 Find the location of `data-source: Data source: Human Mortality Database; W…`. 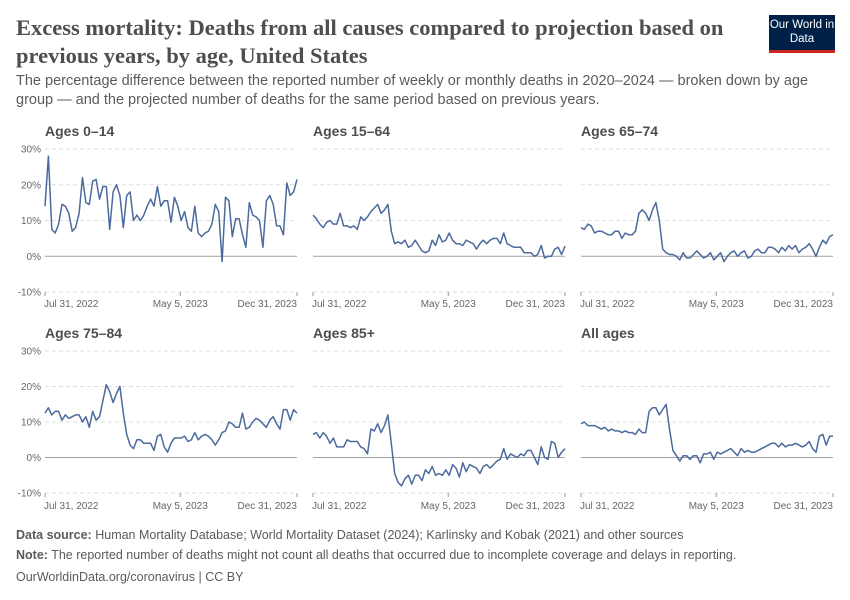

data-source: Data source: Human Mortality Database; W… is located at coordinates (349, 535).